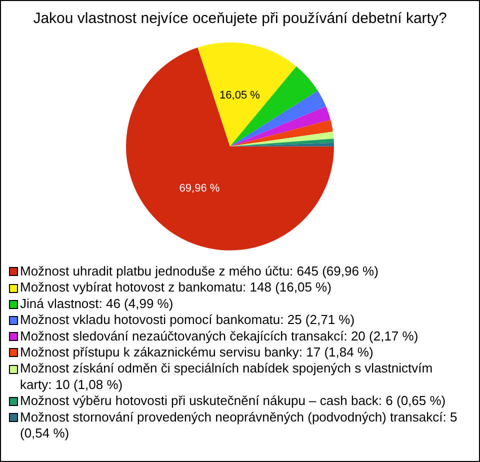  What do you see at coordinates (199, 270) in the screenshot?
I see `legend-label: Možnost uhradit platbu jednoduše z mého účtu: 645 (69,96 %)` at bounding box center [199, 270].